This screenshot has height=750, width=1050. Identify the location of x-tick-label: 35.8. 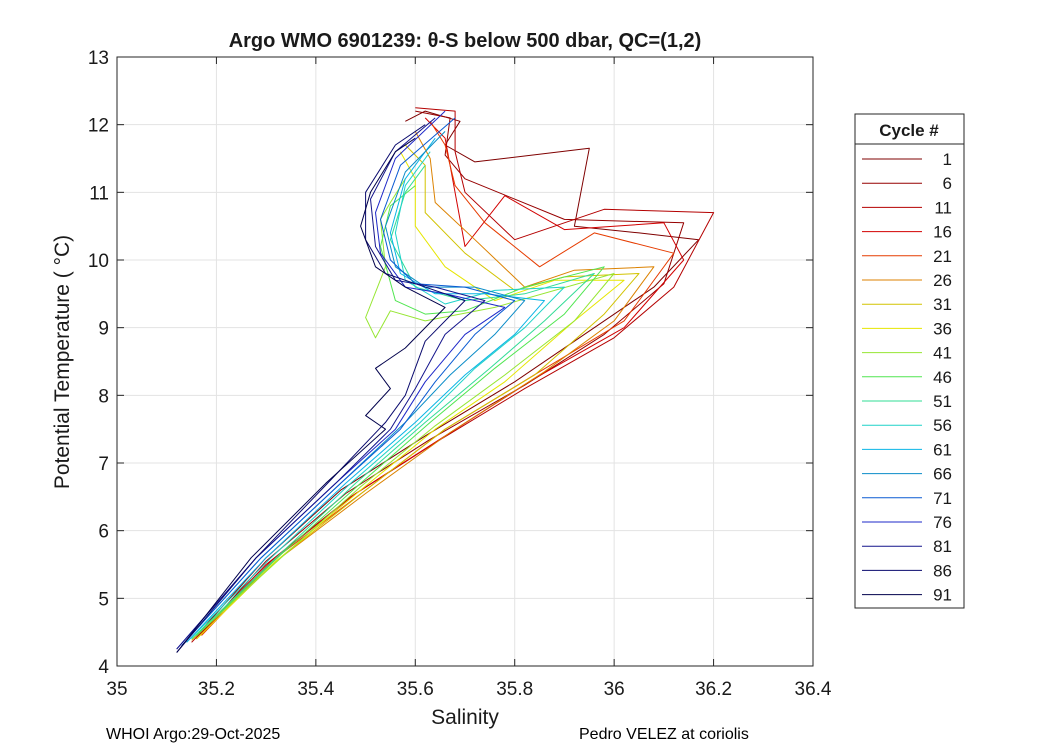
(514, 689).